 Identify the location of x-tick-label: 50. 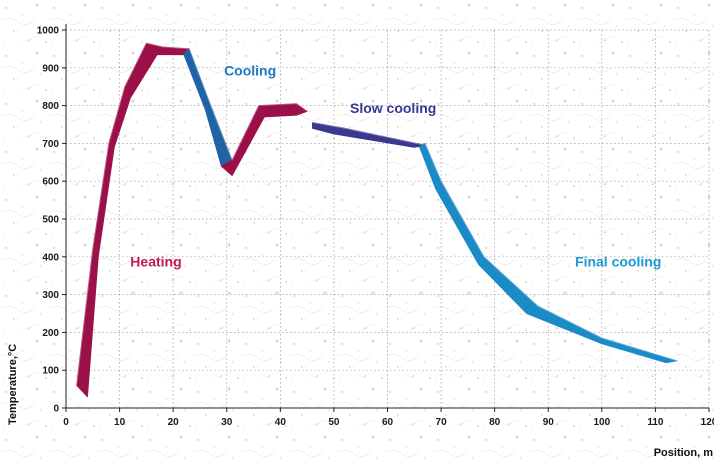
(334, 422).